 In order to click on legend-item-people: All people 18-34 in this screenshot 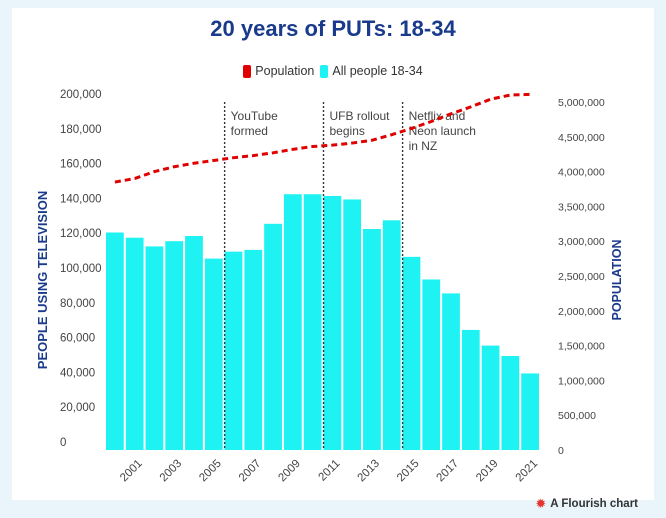, I will do `click(371, 71)`.